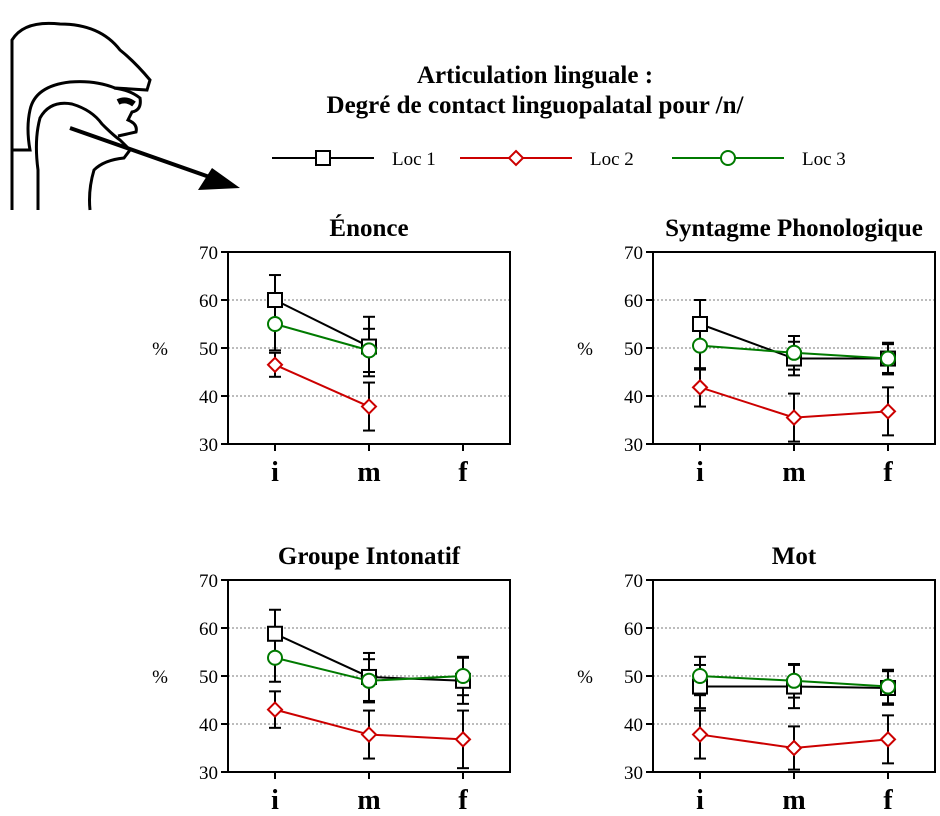  I want to click on legend-item-1: Loc 1, so click(354, 159).